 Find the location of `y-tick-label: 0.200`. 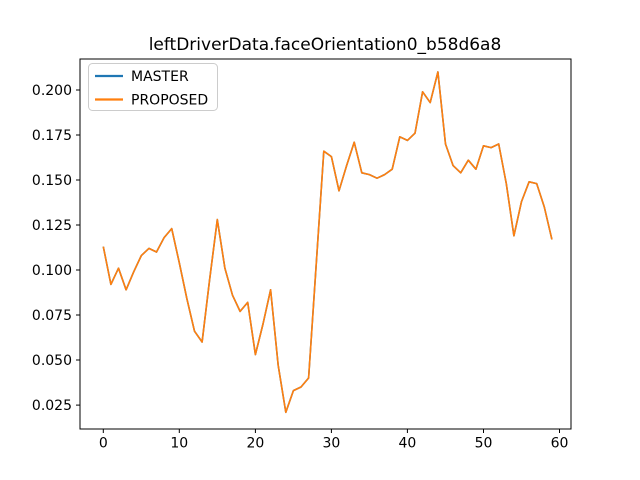

y-tick-label: 0.200 is located at coordinates (52, 91).